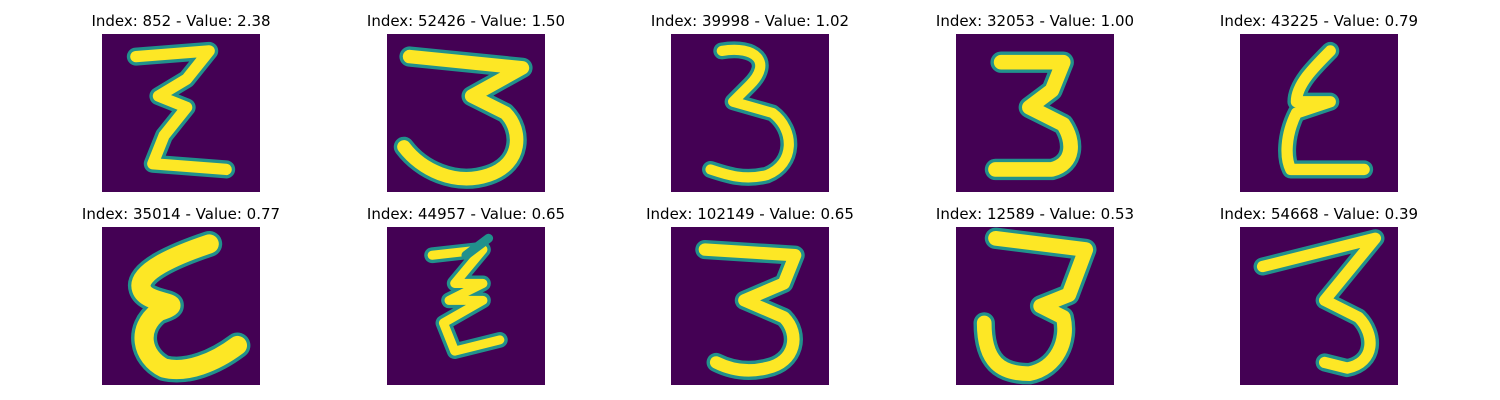 This screenshot has width=1500, height=400. I want to click on panel-title: Index: 43225 - Value: 0.79, so click(1319, 21).